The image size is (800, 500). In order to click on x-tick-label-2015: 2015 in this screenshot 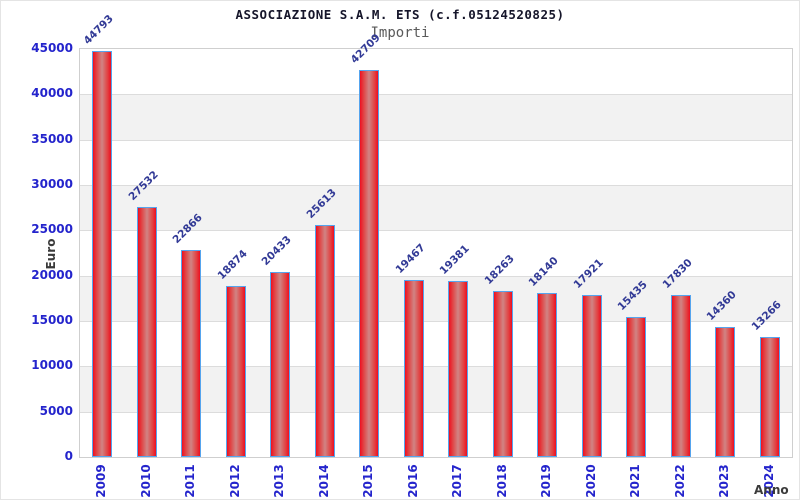, I will do `click(368, 481)`.